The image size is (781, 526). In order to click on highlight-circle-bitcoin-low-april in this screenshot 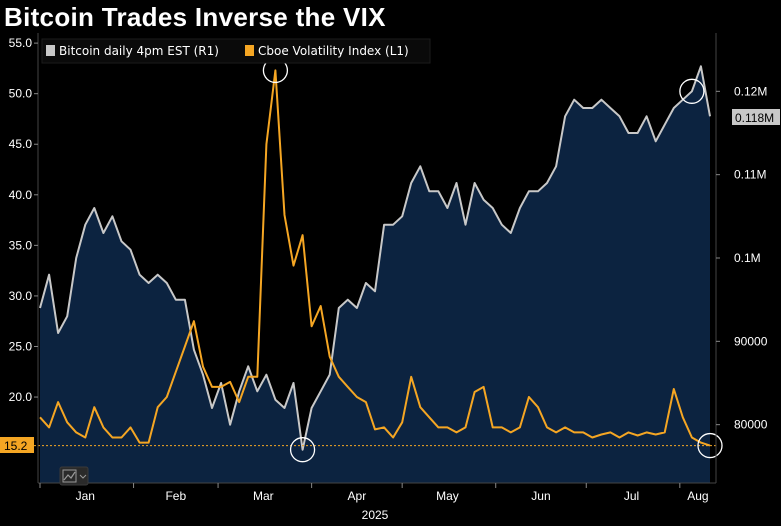, I will do `click(302, 450)`.